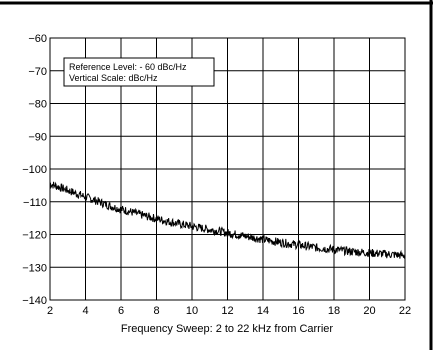 This screenshot has width=434, height=350. What do you see at coordinates (34, 268) in the screenshot?
I see `y-tick-label: −130` at bounding box center [34, 268].